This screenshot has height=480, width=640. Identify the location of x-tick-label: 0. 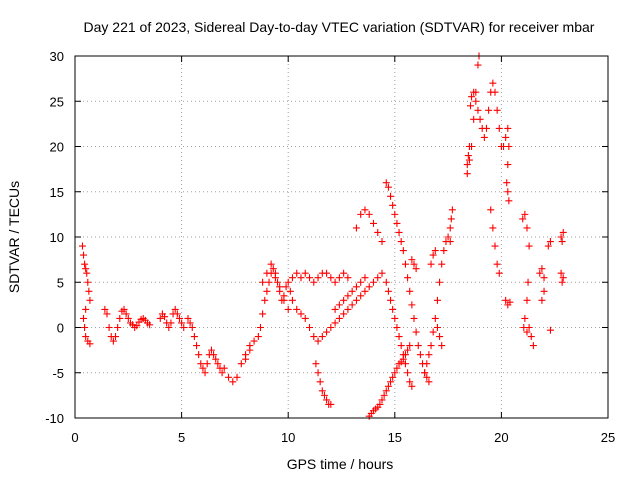
(74, 437).